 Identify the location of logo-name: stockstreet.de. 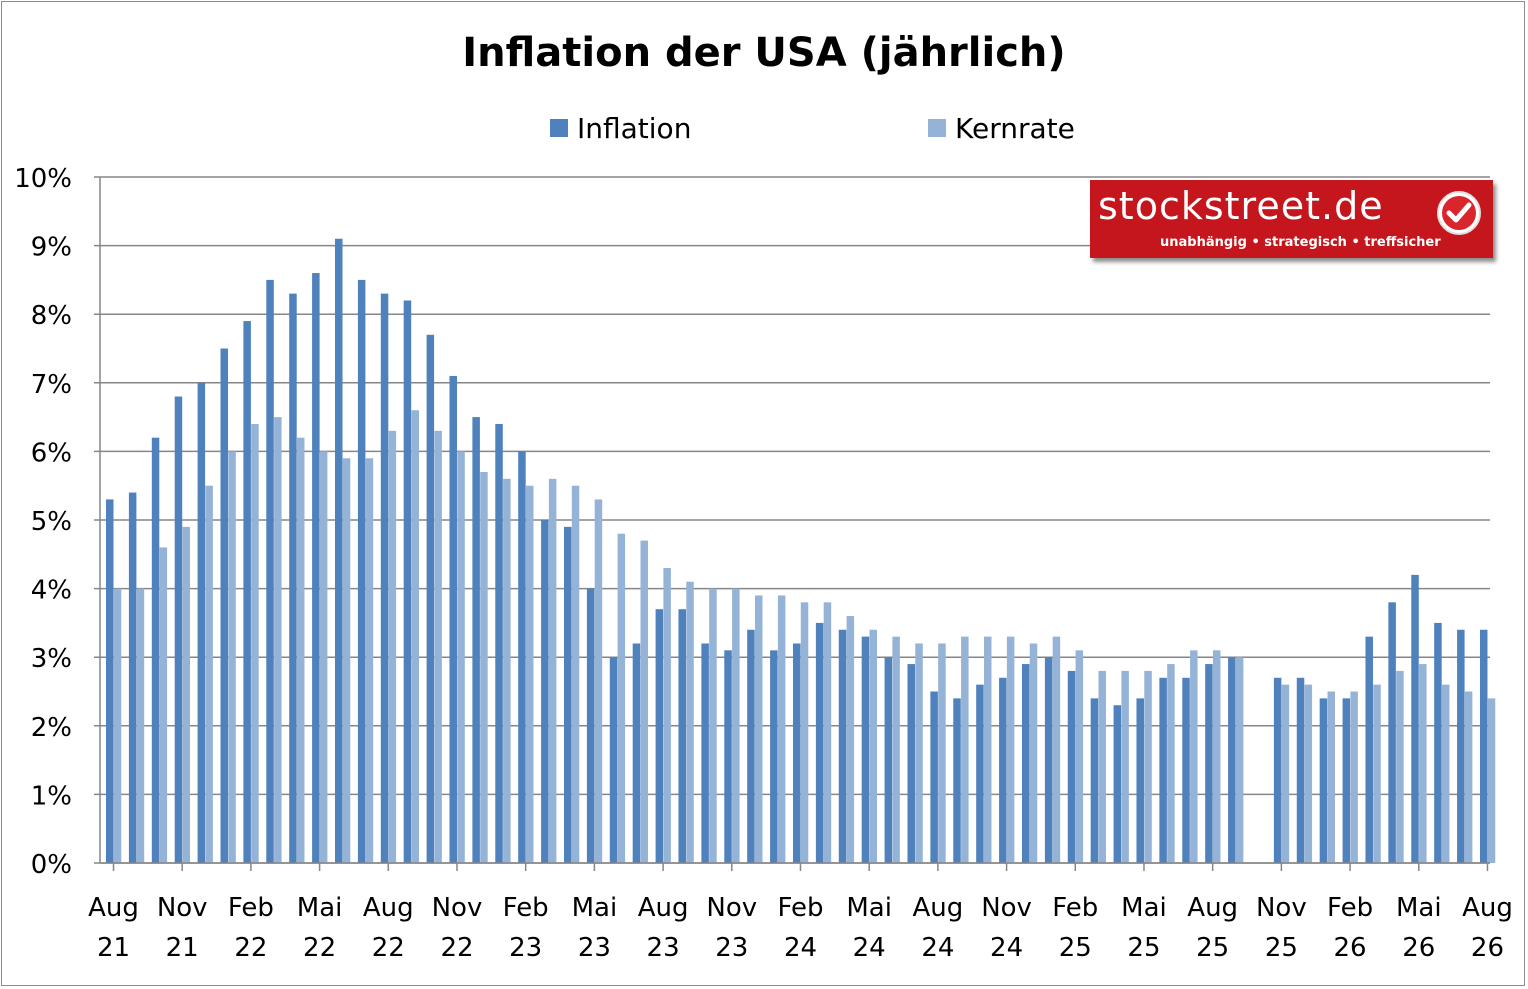
(1241, 206).